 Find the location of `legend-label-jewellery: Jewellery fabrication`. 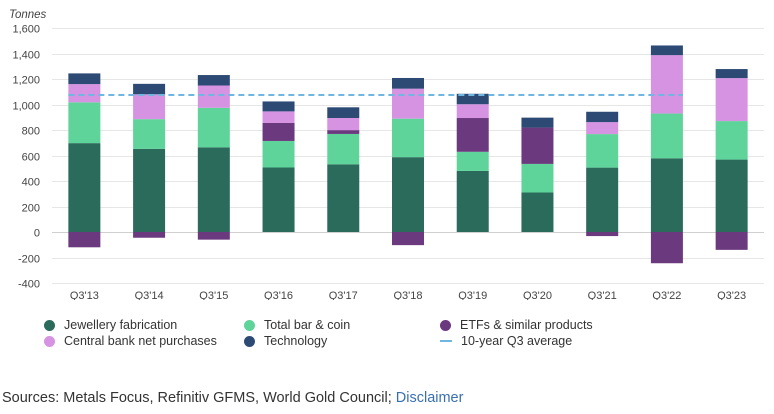

legend-label-jewellery: Jewellery fabrication is located at coordinates (121, 325).